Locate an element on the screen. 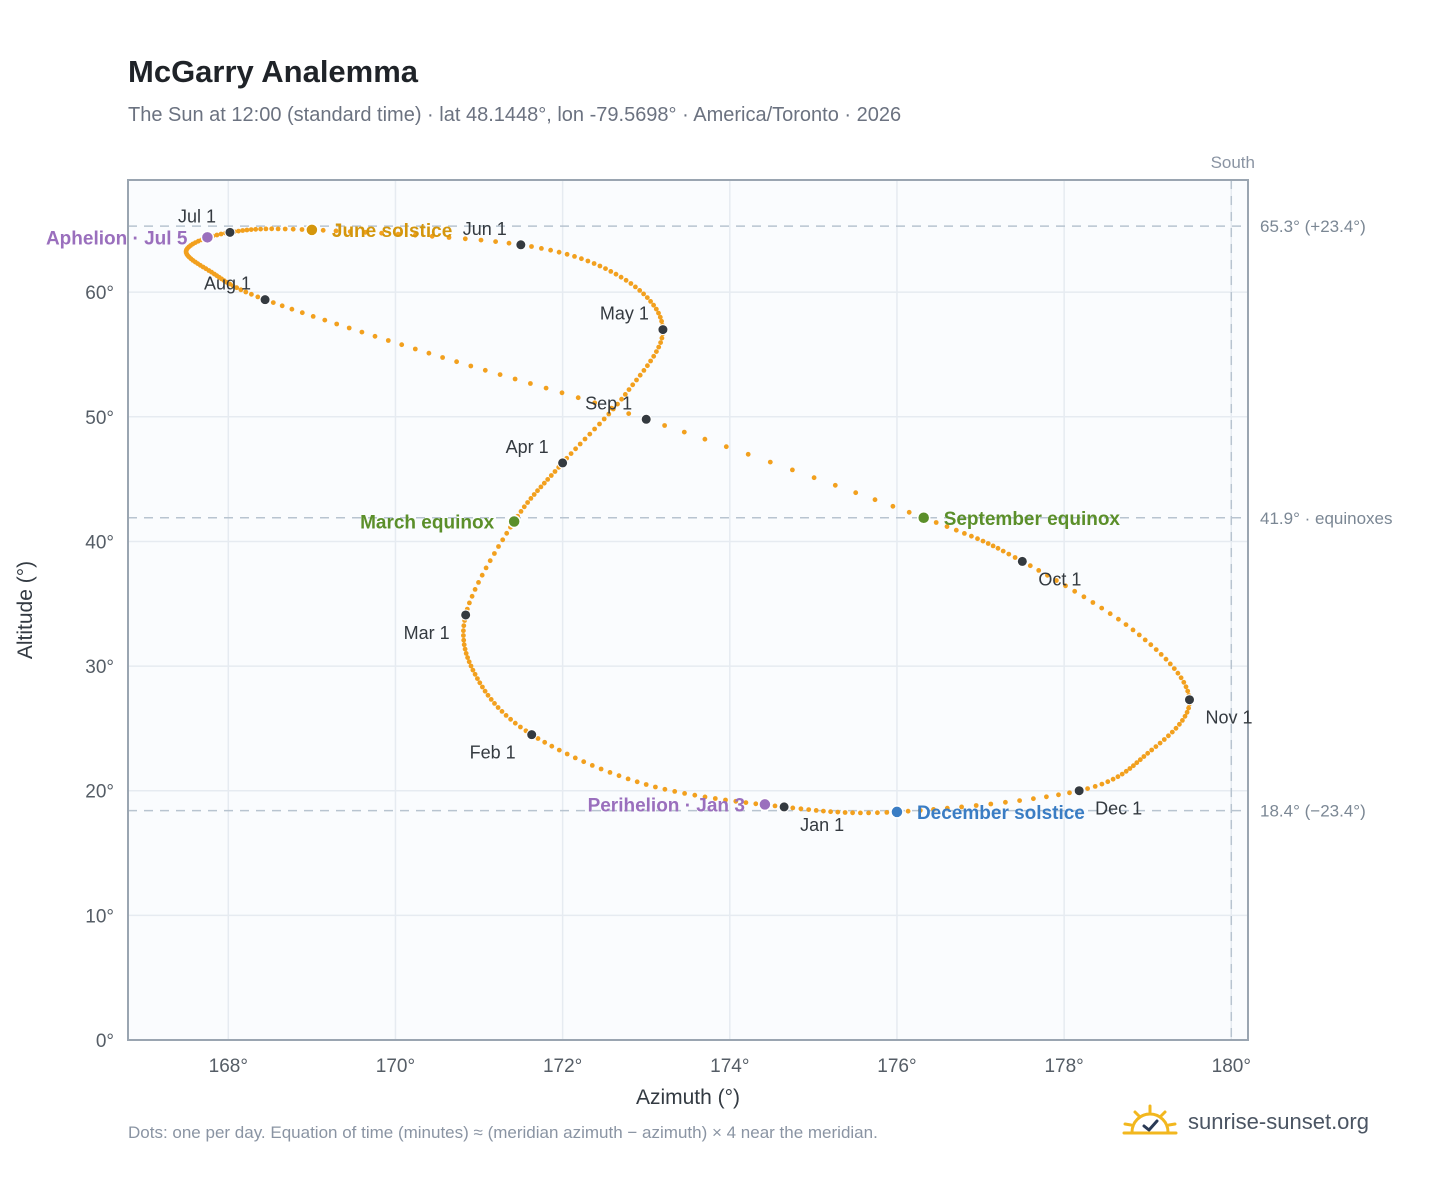 Image resolution: width=1448 pixels, height=1188 pixels. y-axis-label: Altitude (°) is located at coordinates (25, 610).